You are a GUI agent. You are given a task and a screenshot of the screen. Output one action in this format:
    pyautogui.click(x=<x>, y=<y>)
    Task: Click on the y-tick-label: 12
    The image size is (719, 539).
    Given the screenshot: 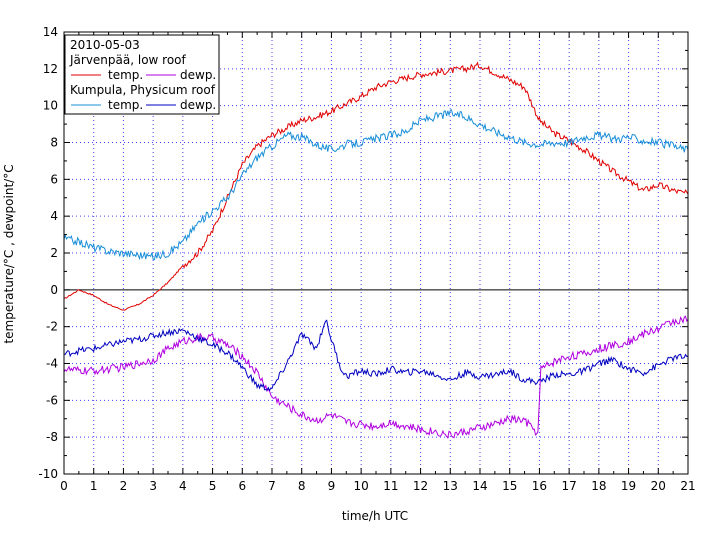 What is the action you would take?
    pyautogui.click(x=50, y=69)
    